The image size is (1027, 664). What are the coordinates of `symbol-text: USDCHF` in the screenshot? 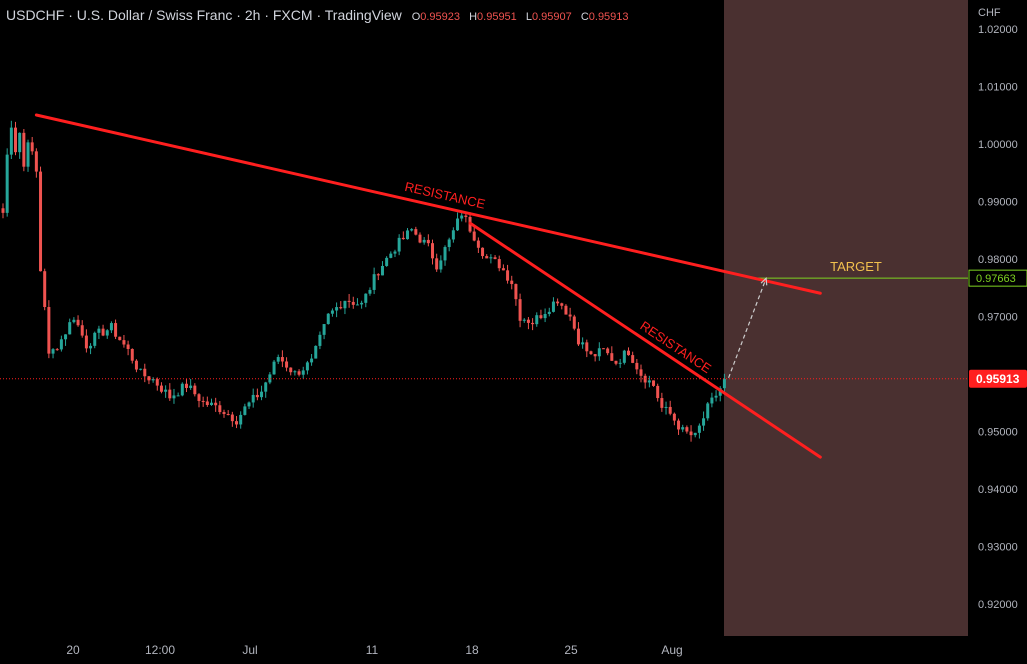 It's located at (35, 15).